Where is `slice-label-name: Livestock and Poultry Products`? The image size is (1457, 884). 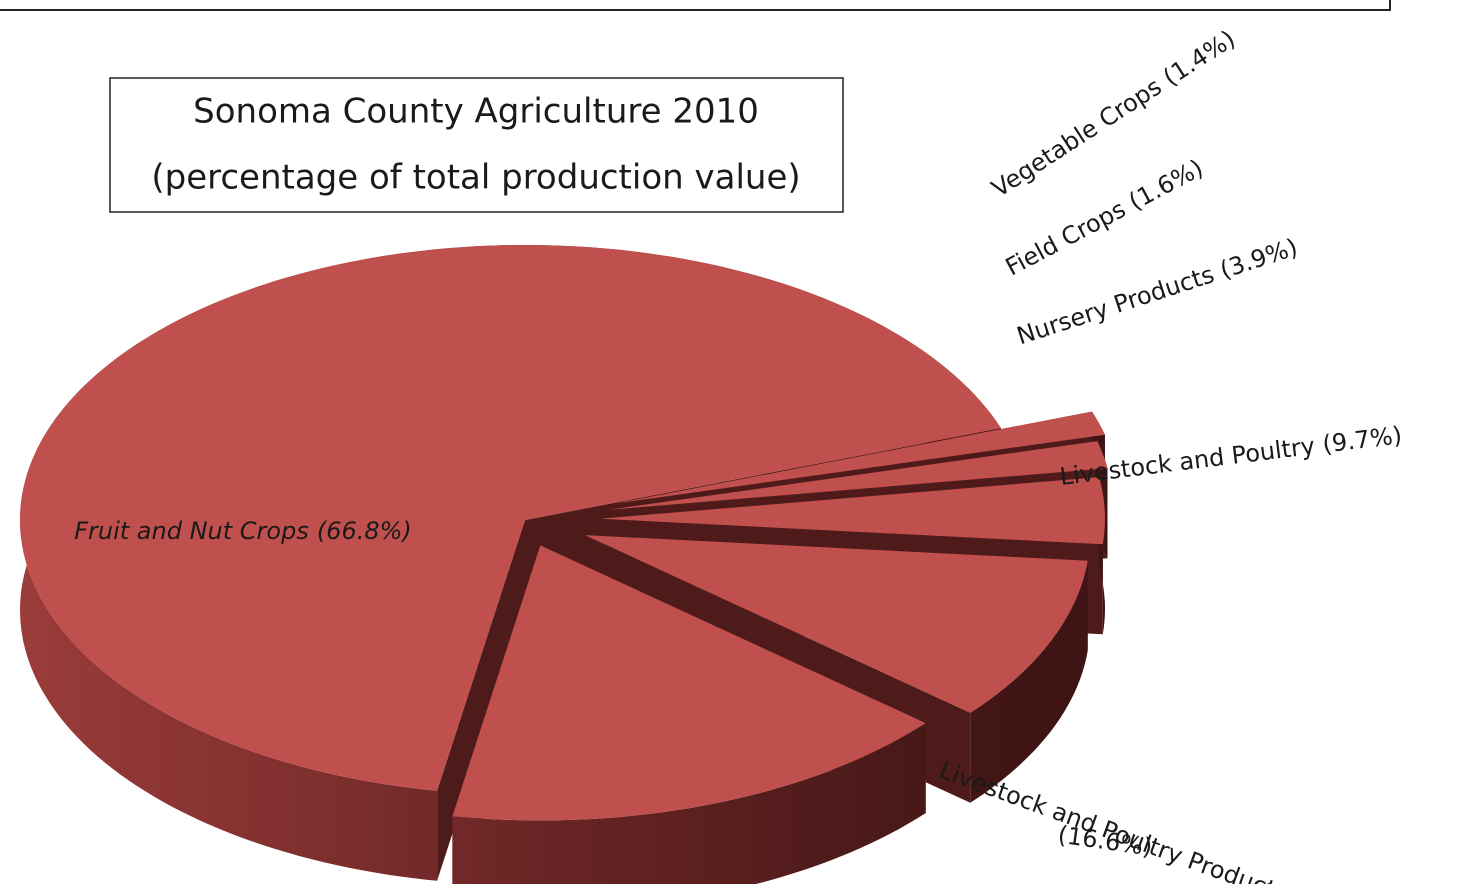 slice-label-name: Livestock and Poultry Products is located at coordinates (1113, 820).